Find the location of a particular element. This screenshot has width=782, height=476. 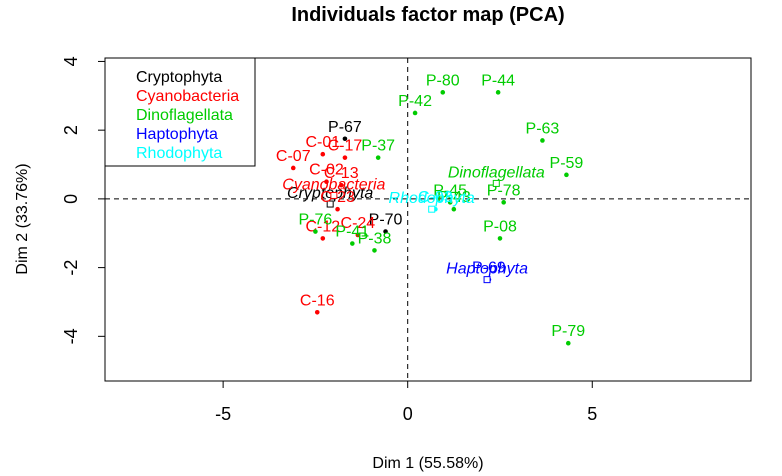

category-centroid-label: Cyanobacteria is located at coordinates (333, 184).